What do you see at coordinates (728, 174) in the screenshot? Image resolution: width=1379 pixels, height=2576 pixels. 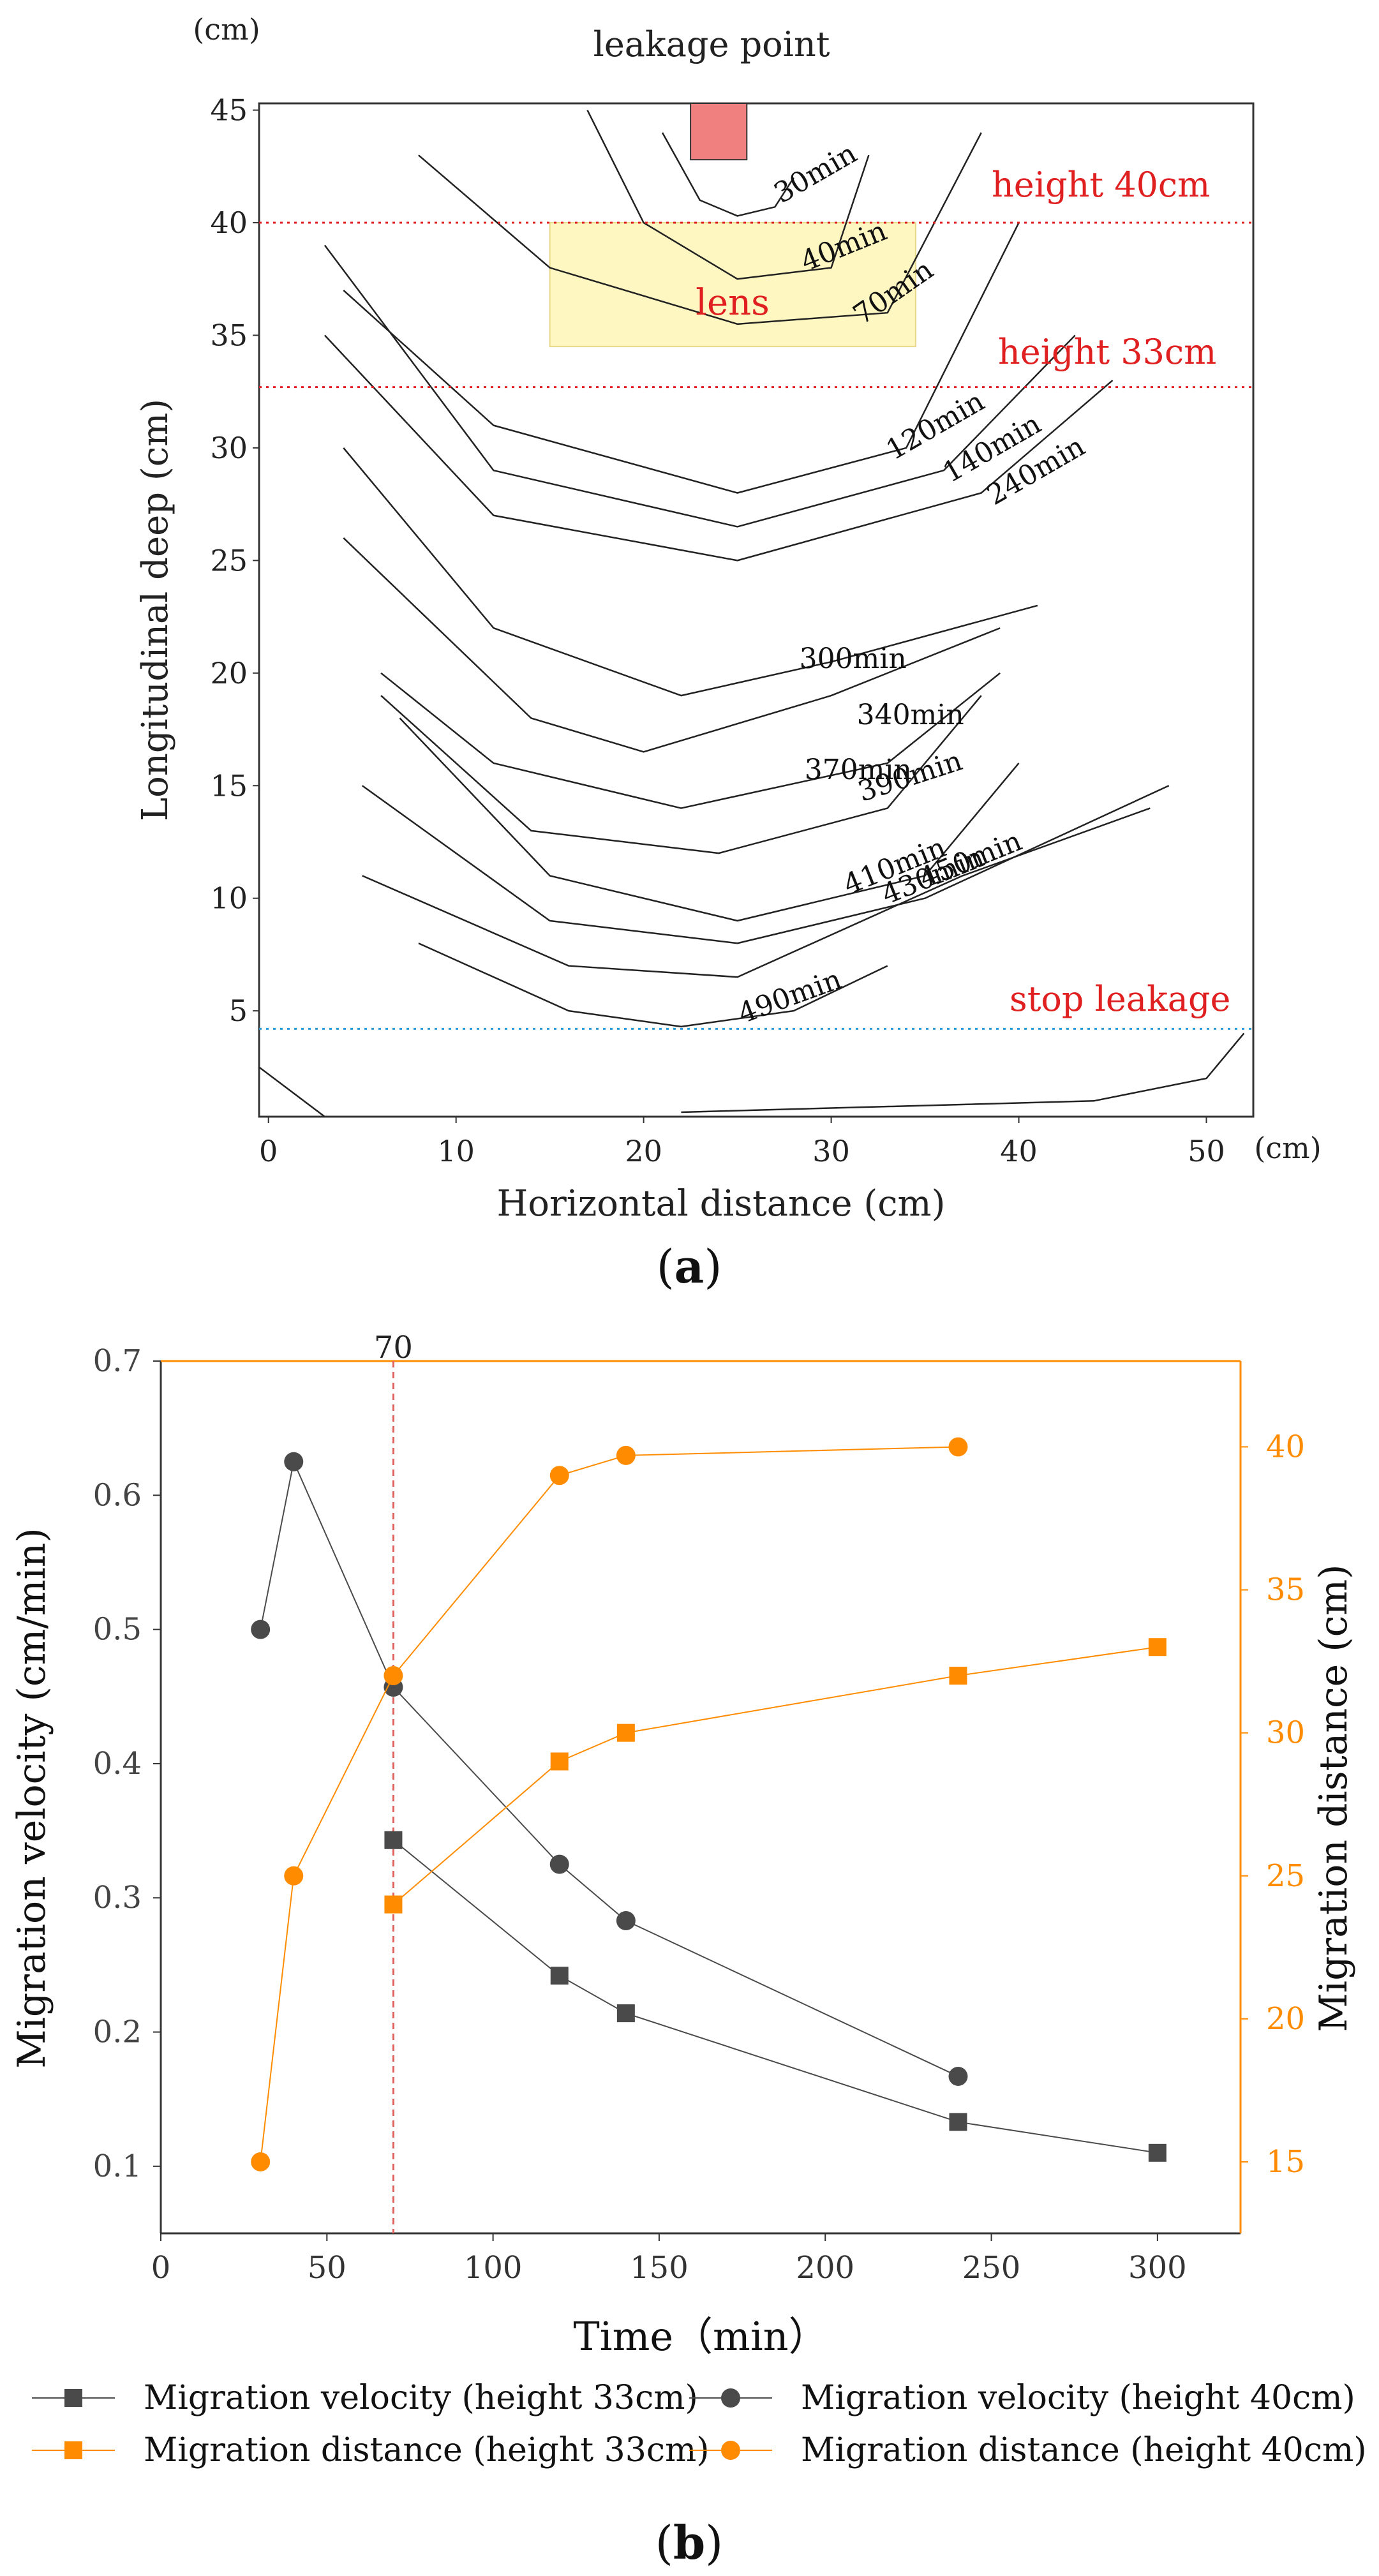 I see `contour-30min` at bounding box center [728, 174].